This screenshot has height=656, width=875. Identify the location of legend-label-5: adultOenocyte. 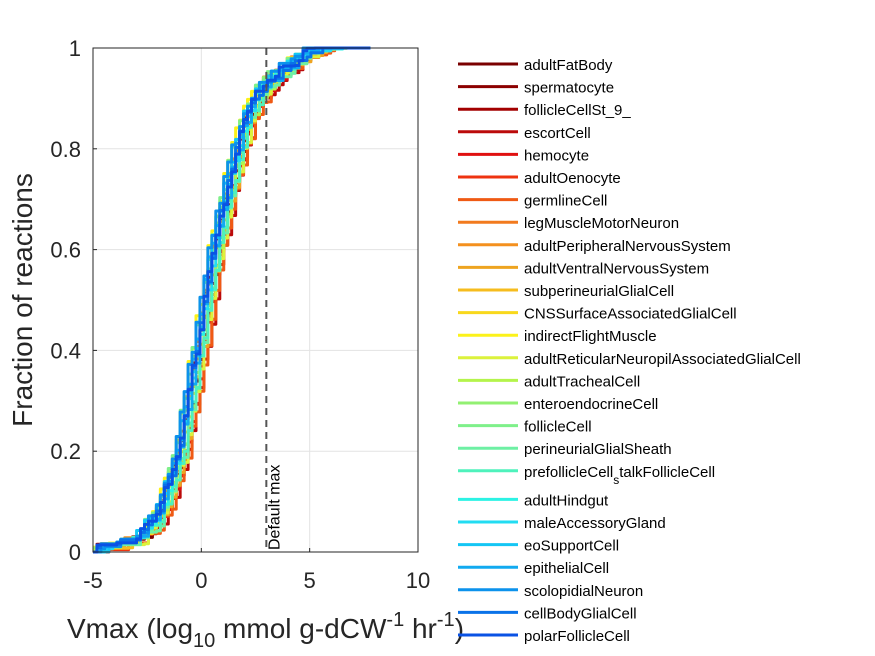
(572, 178).